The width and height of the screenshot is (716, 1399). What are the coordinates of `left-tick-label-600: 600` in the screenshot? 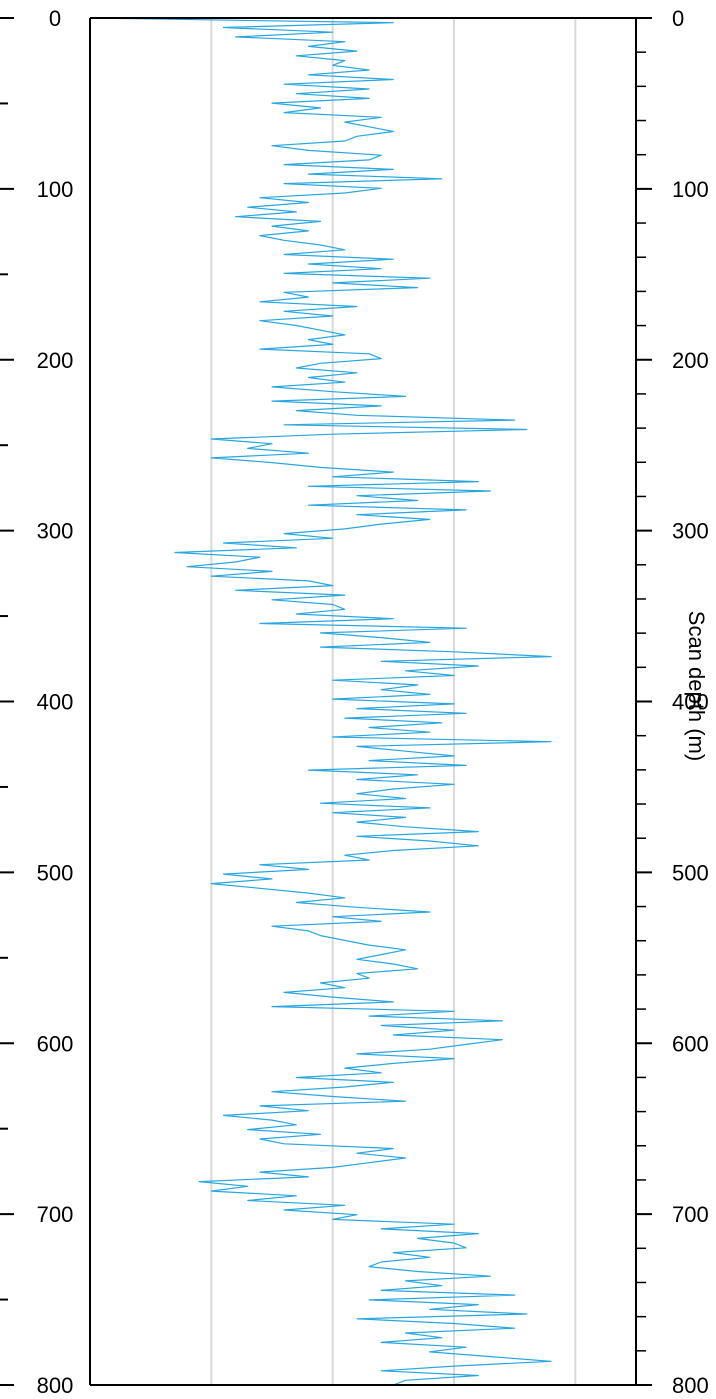 It's located at (55, 1043).